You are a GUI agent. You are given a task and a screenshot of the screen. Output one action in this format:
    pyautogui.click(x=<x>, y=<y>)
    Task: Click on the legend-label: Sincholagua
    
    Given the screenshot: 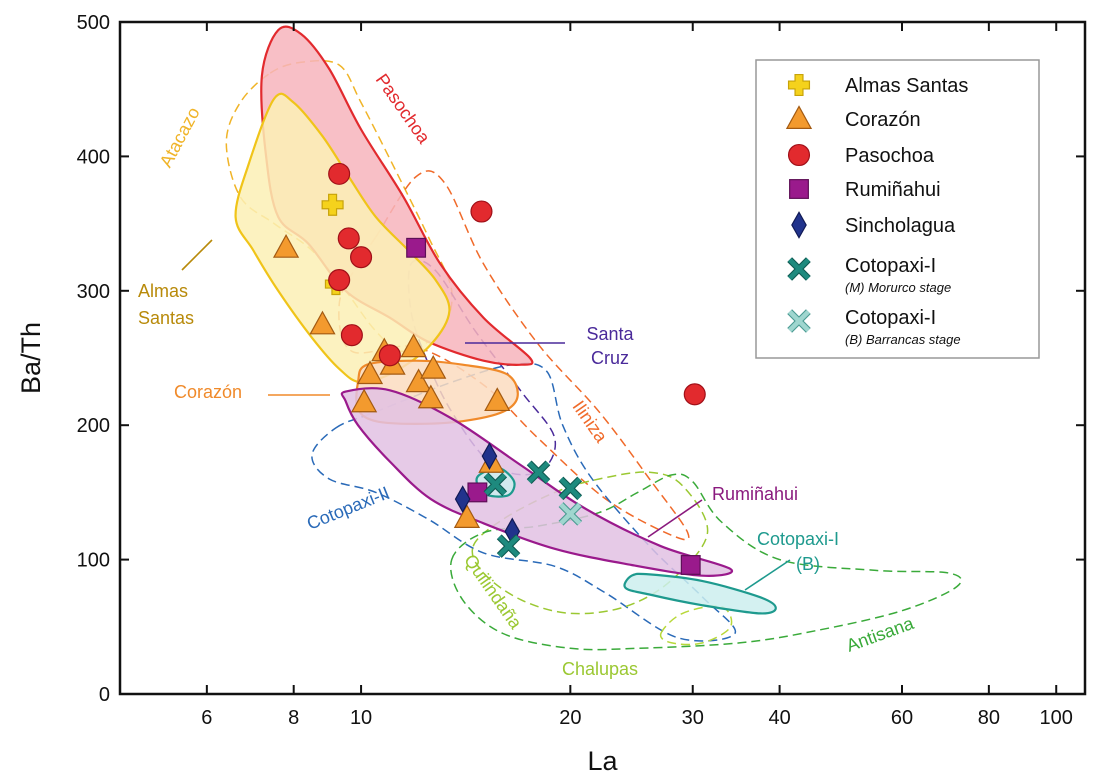 What is the action you would take?
    pyautogui.click(x=900, y=226)
    